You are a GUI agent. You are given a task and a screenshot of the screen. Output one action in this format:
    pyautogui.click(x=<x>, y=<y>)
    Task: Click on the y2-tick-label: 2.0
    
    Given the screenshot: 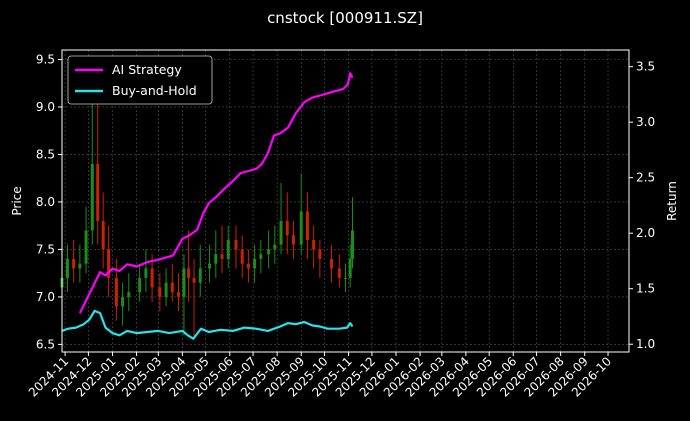 What is the action you would take?
    pyautogui.click(x=645, y=233)
    